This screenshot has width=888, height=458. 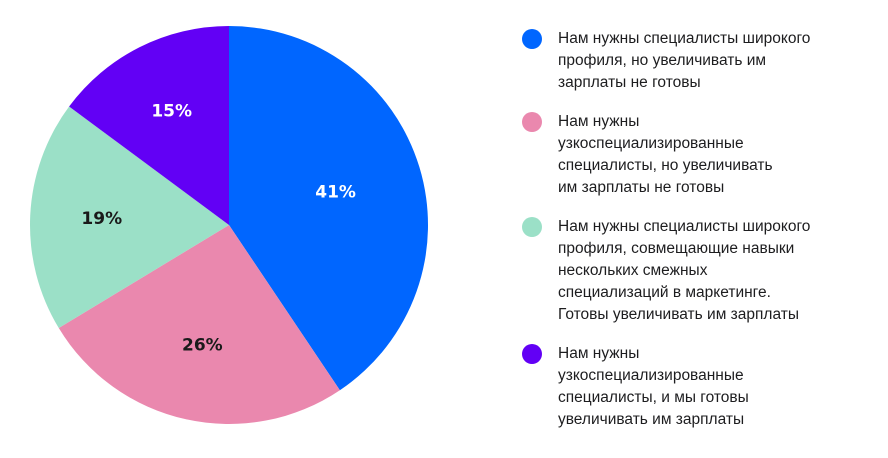 What do you see at coordinates (171, 111) in the screenshot?
I see `slice-percent-label: 15%` at bounding box center [171, 111].